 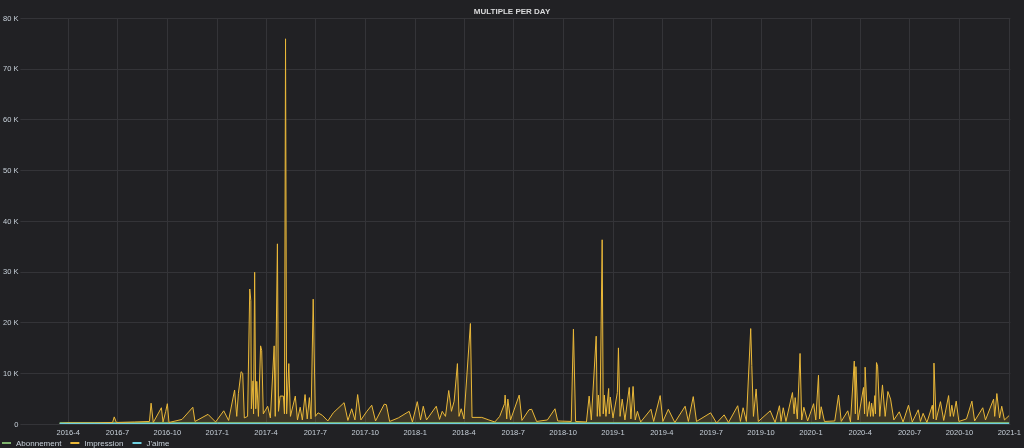 What do you see at coordinates (39, 443) in the screenshot?
I see `legend-label: Abonnement` at bounding box center [39, 443].